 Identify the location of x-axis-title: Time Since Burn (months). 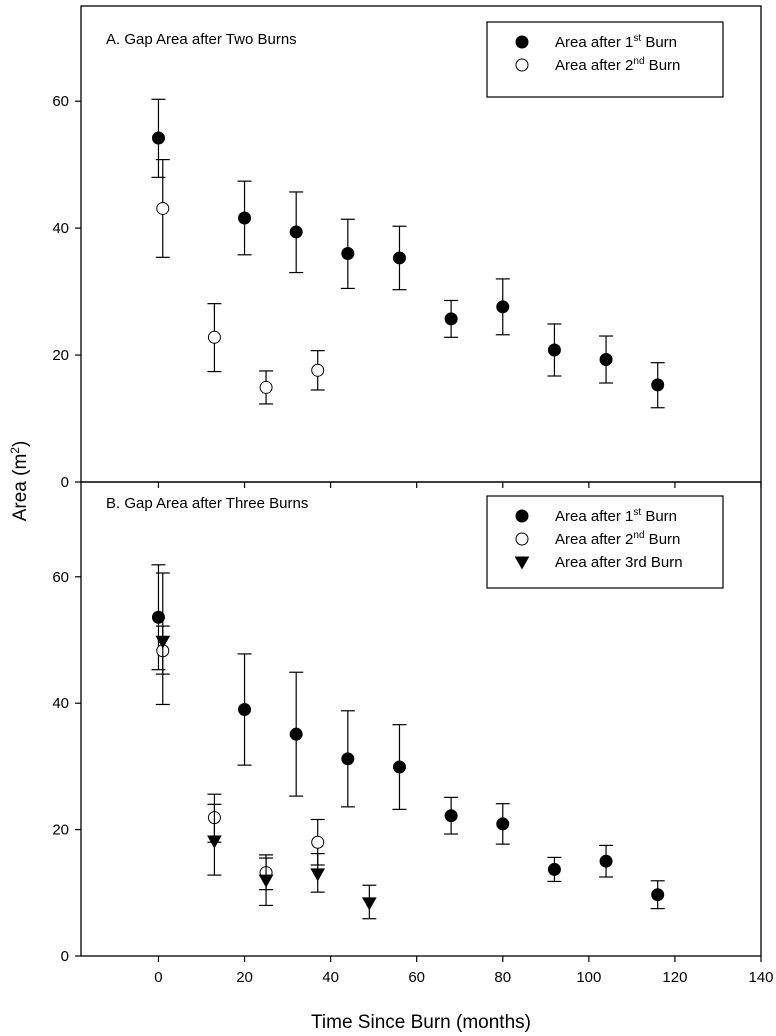
(421, 1022).